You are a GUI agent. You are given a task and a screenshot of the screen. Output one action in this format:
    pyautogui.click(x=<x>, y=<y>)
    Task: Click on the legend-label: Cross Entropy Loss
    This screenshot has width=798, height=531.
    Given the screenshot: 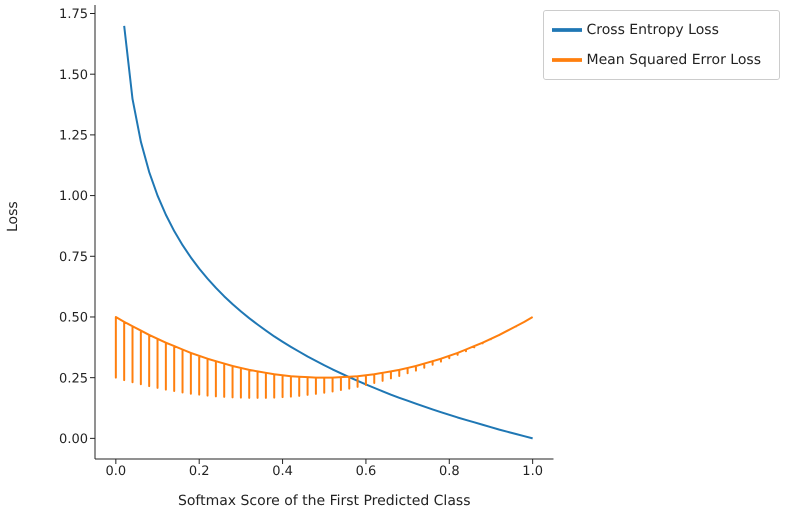 What is the action you would take?
    pyautogui.click(x=652, y=30)
    